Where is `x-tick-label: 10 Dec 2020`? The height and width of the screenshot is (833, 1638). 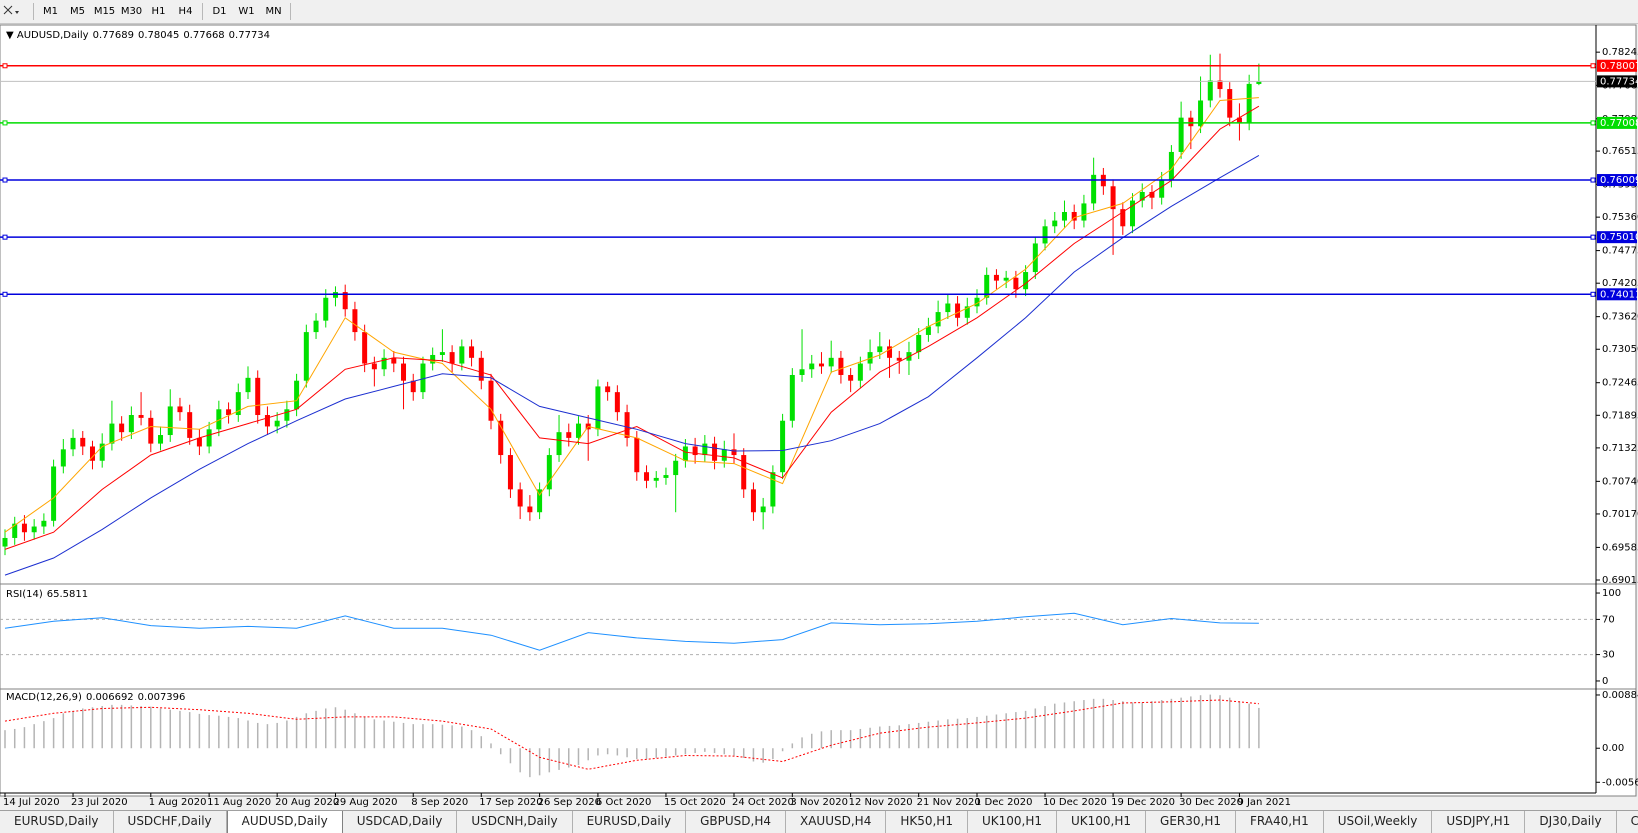
x-tick-label: 10 Dec 2020 is located at coordinates (1075, 802).